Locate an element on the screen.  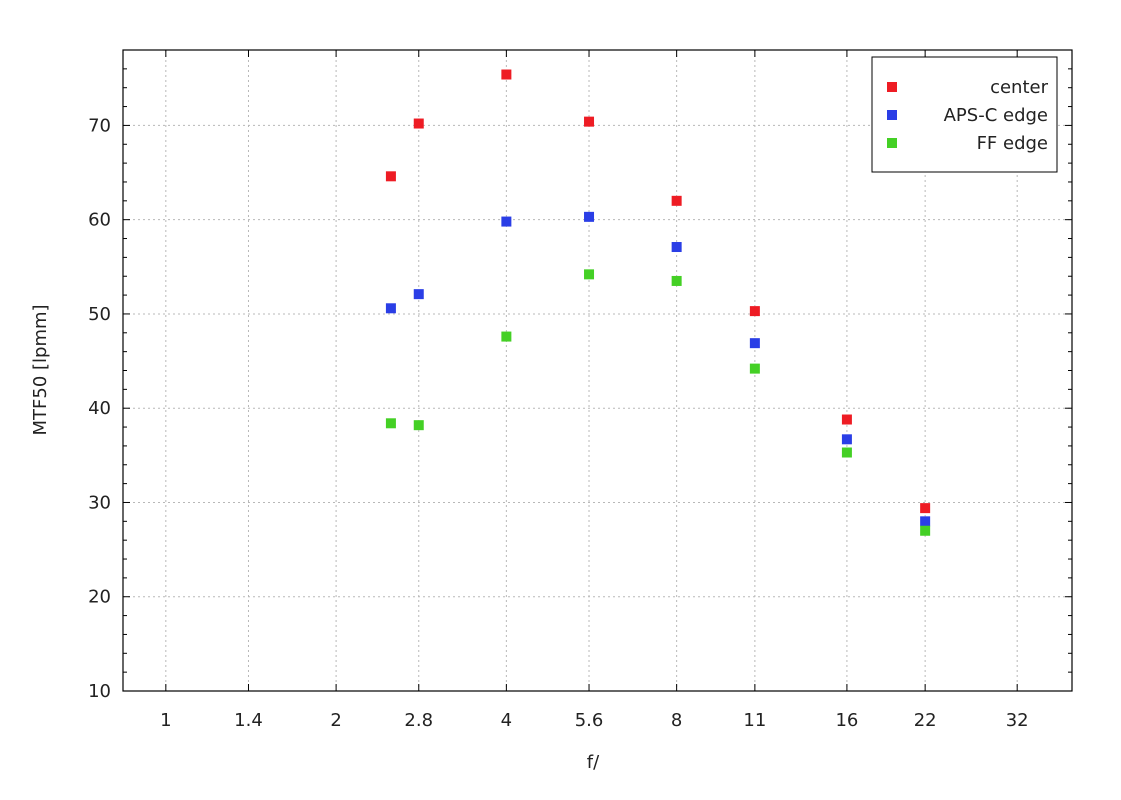
y-tick-label: 60 is located at coordinates (99, 220).